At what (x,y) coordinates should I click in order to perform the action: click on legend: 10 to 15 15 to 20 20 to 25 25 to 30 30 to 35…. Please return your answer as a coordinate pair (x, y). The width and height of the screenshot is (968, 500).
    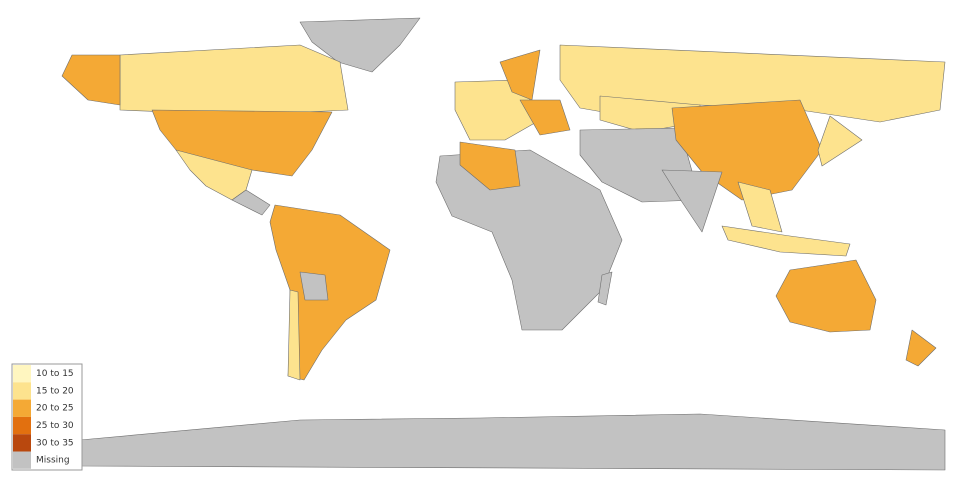
    Looking at the image, I should click on (47, 417).